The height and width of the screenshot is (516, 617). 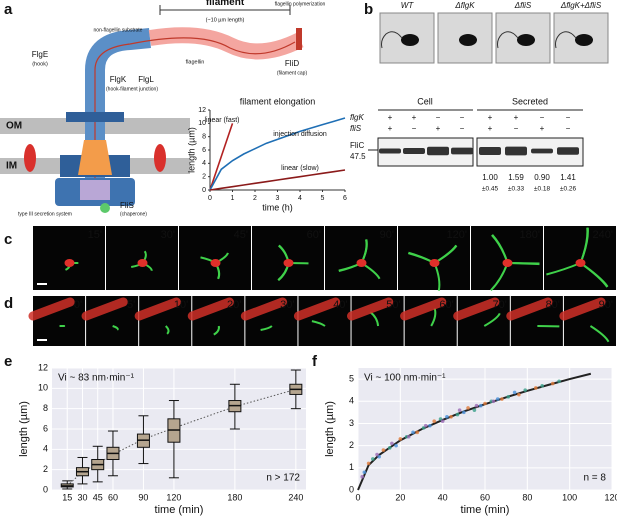 What do you see at coordinates (40, 64) in the screenshot?
I see `diagram-label: (hook)` at bounding box center [40, 64].